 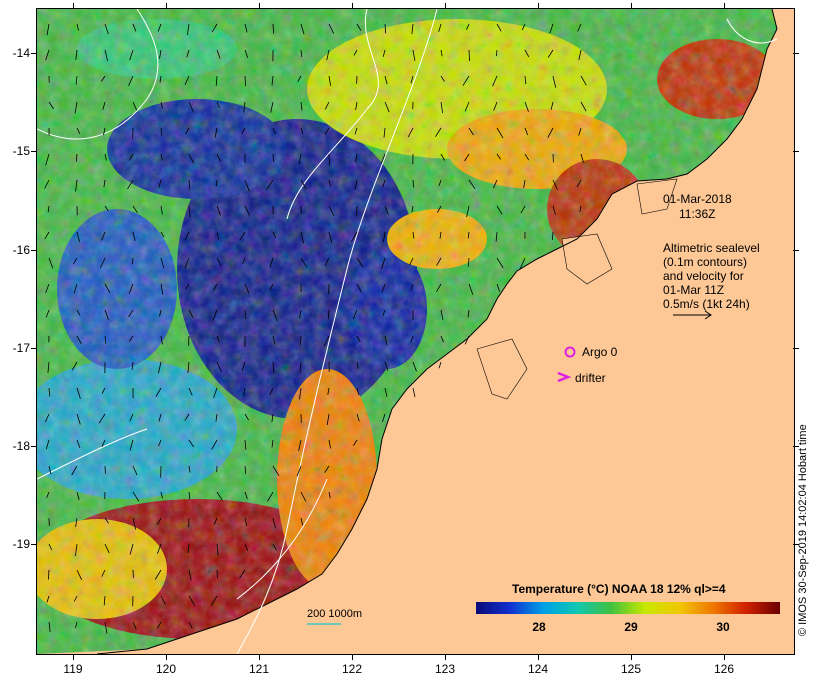 I want to click on argo-label: Argo 0, so click(x=600, y=352).